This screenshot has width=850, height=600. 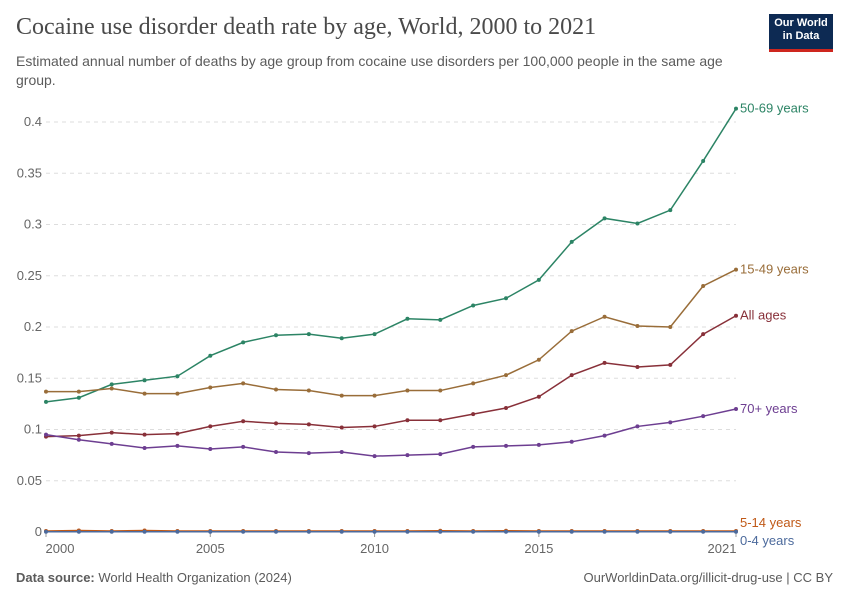 What do you see at coordinates (763, 315) in the screenshot?
I see `series-label: All ages` at bounding box center [763, 315].